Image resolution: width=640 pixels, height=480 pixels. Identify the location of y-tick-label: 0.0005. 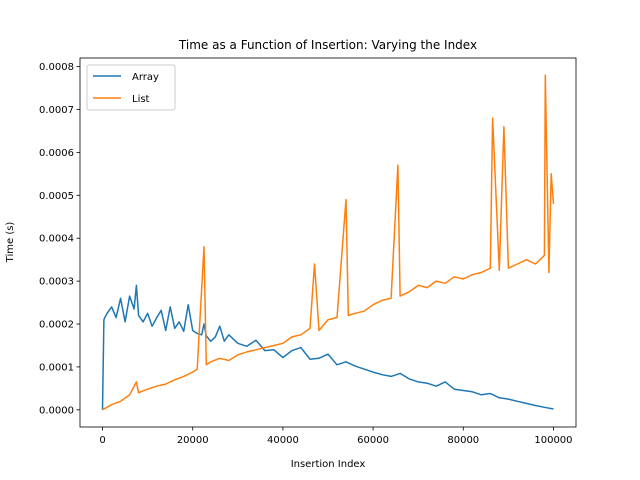
(56, 196).